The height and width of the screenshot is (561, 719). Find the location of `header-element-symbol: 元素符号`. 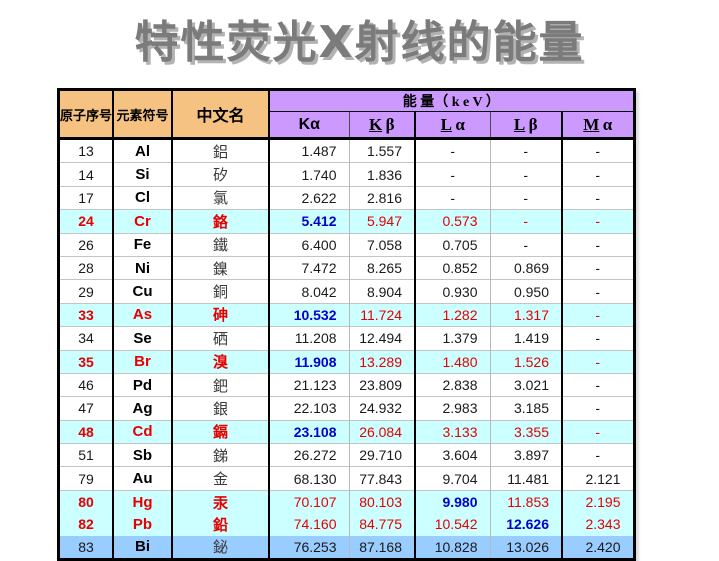

header-element-symbol: 元素符号 is located at coordinates (143, 114).